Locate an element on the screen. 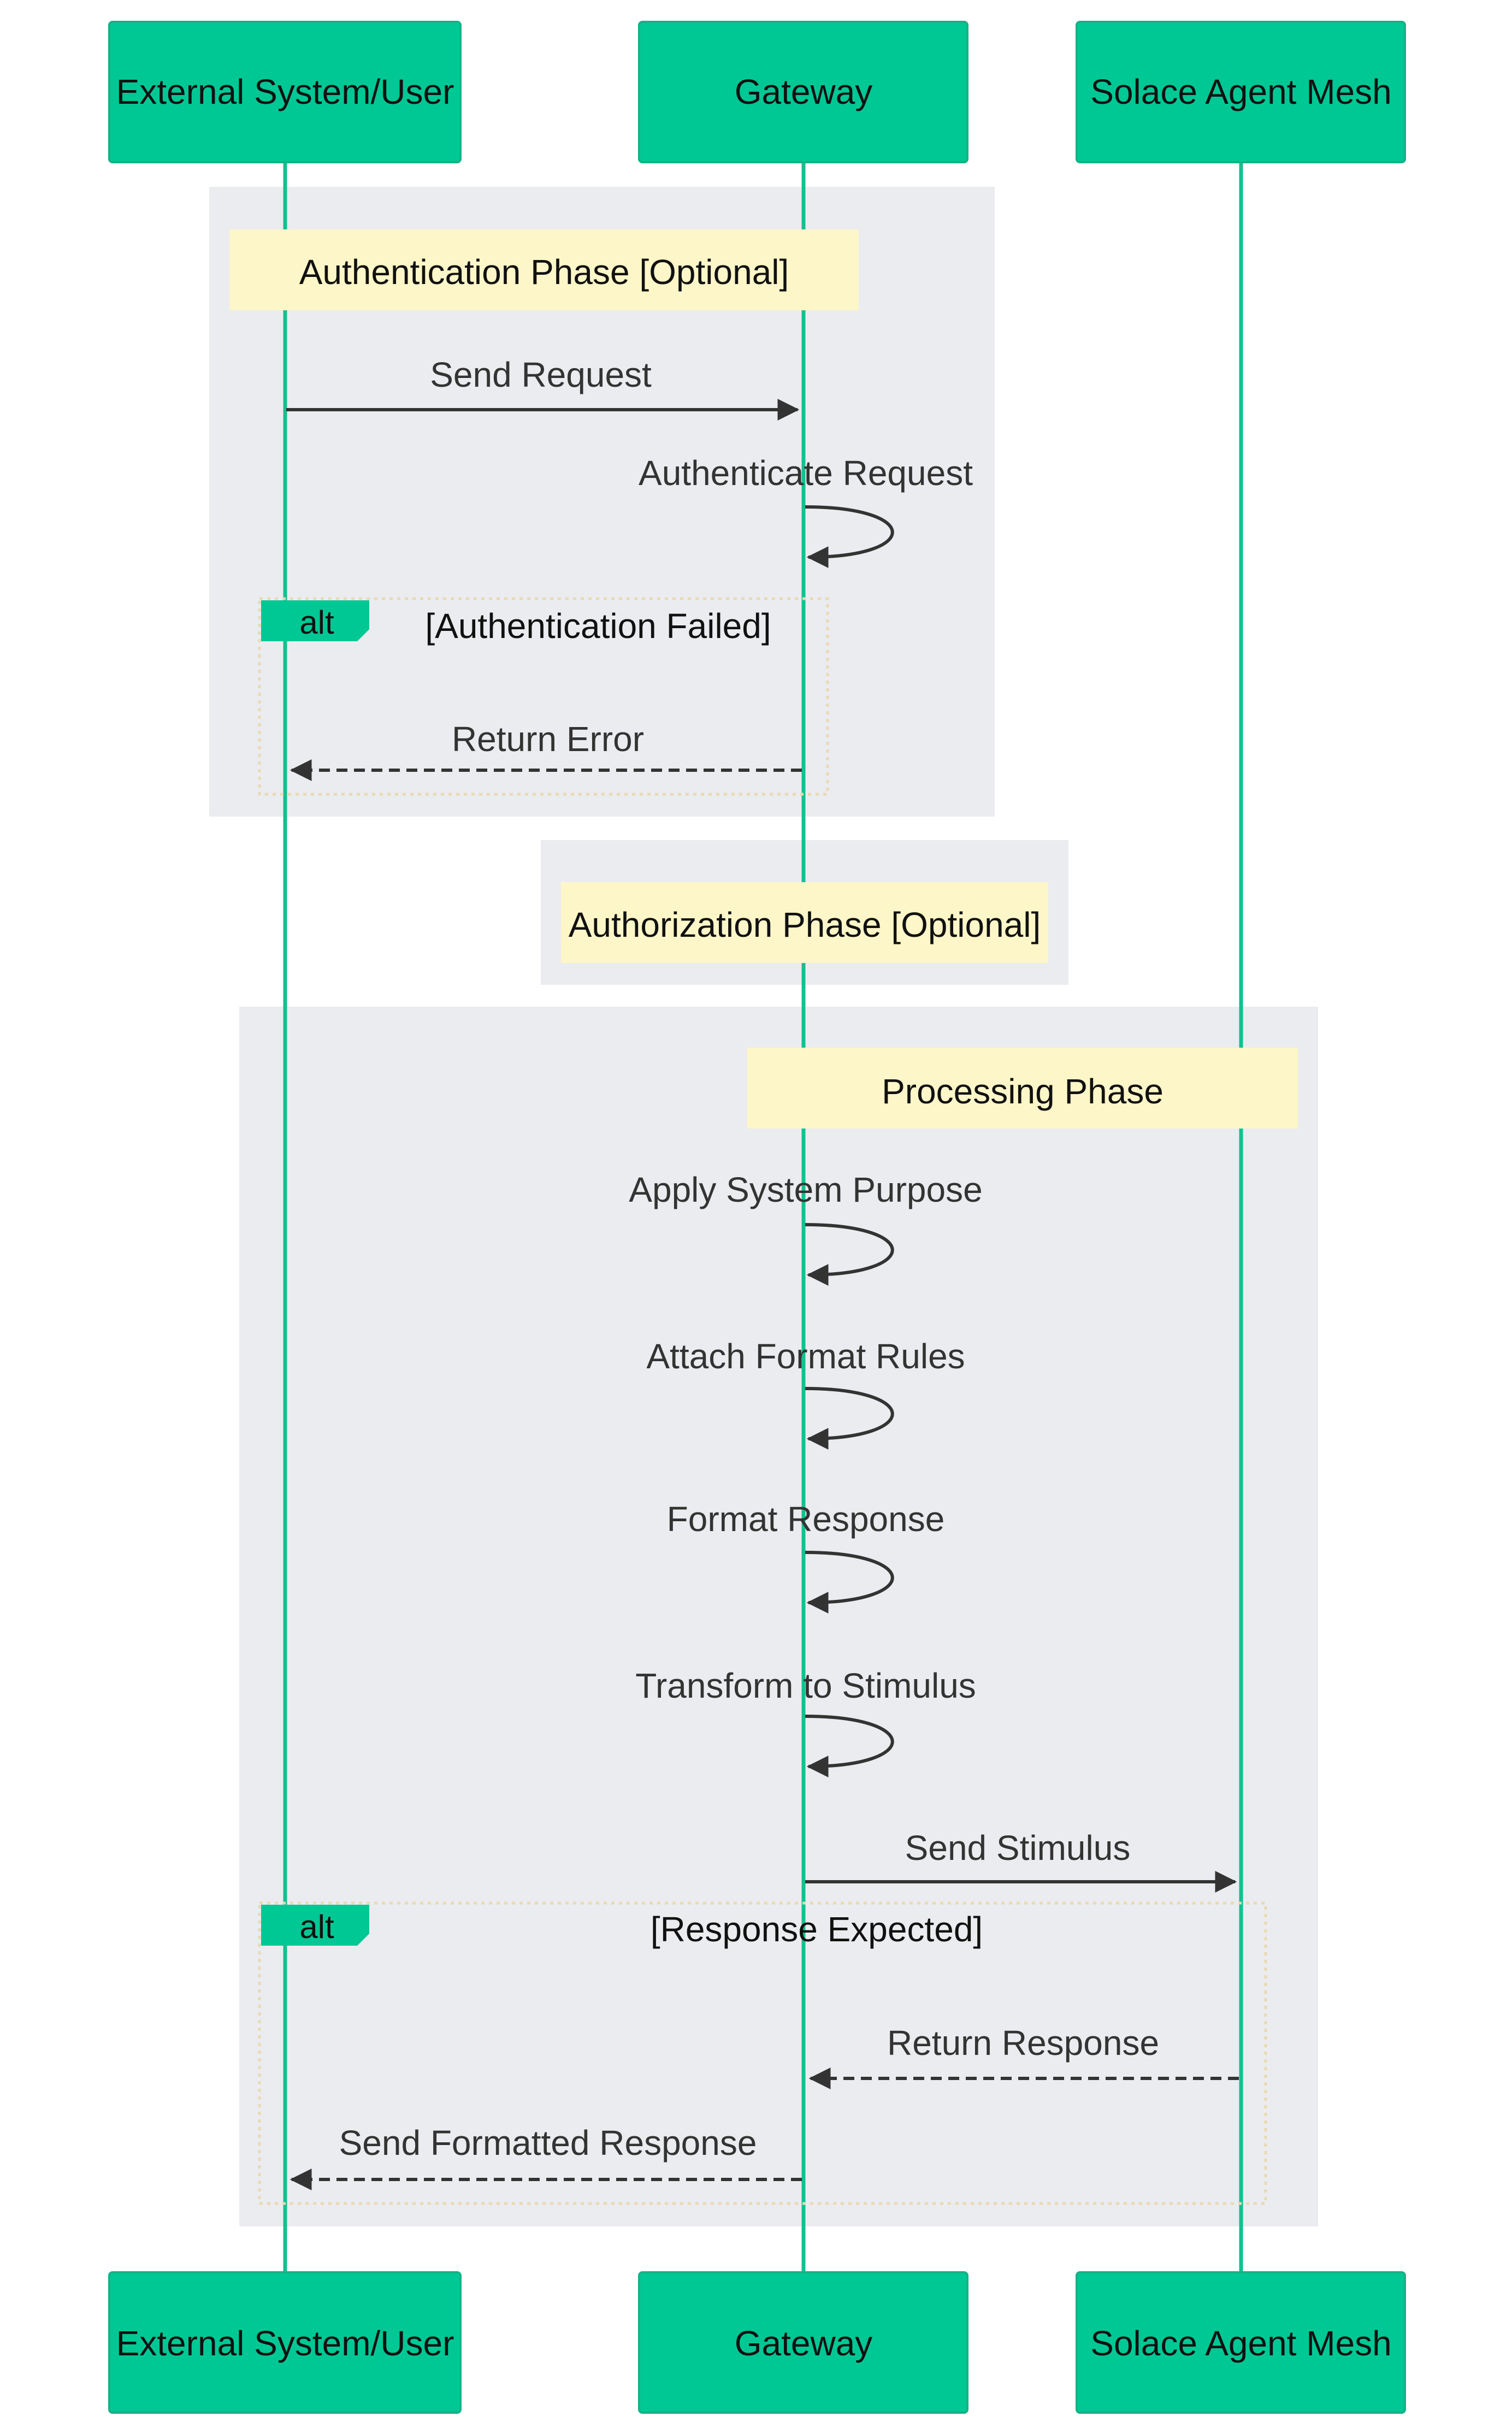 Image resolution: width=1512 pixels, height=2434 pixels. message-label: Attach Format Rules is located at coordinates (805, 1356).